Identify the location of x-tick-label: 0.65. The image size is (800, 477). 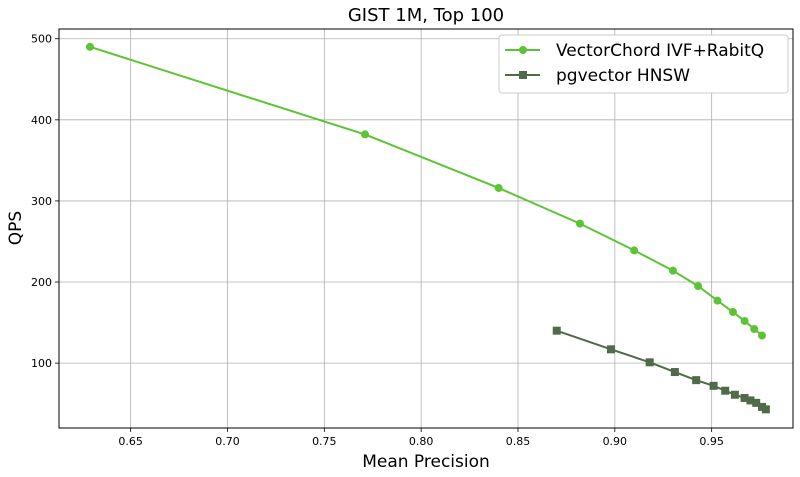
(130, 441).